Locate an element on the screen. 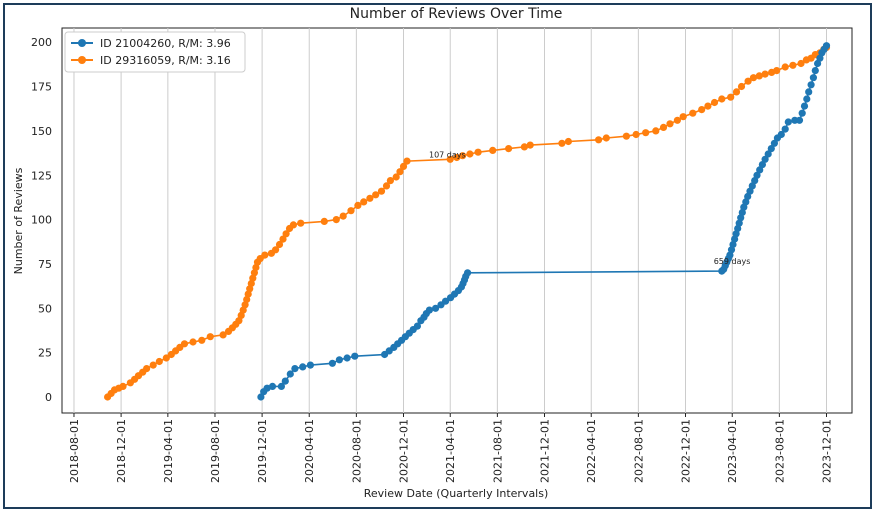 The image size is (879, 516). y-tick-label: 25 is located at coordinates (45, 353).